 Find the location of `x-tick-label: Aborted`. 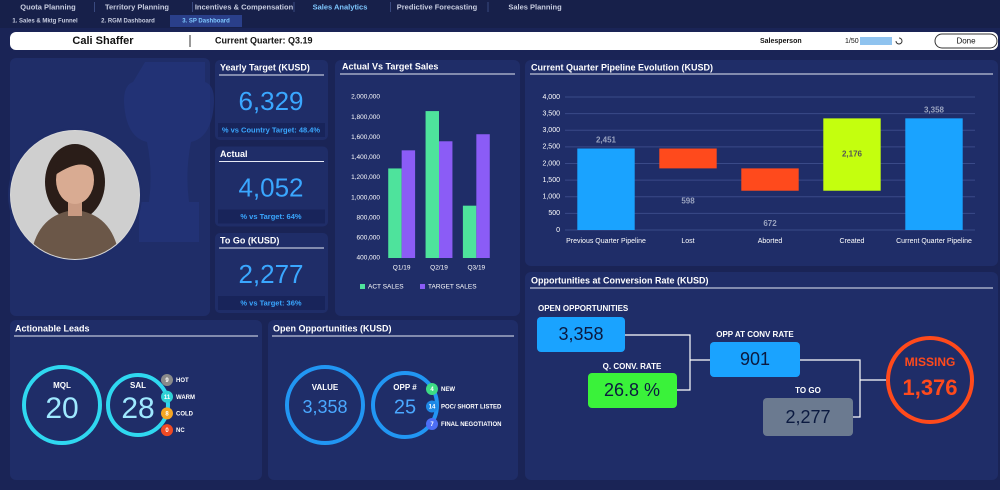

x-tick-label: Aborted is located at coordinates (770, 241).